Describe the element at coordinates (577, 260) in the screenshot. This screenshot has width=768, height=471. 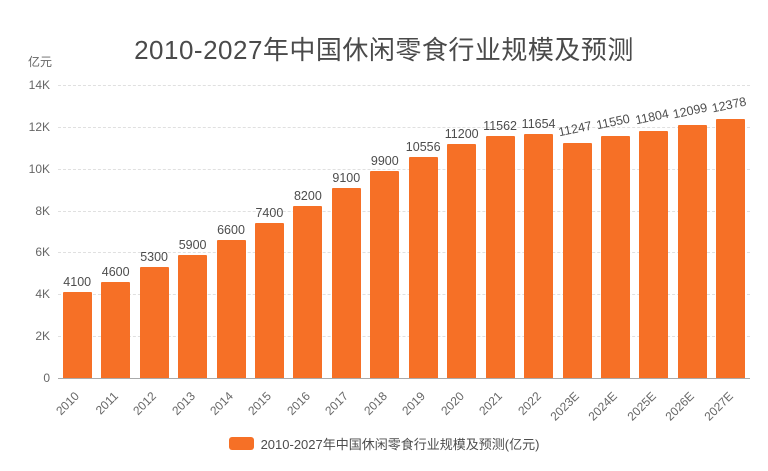
I see `bar-2023E` at that location.